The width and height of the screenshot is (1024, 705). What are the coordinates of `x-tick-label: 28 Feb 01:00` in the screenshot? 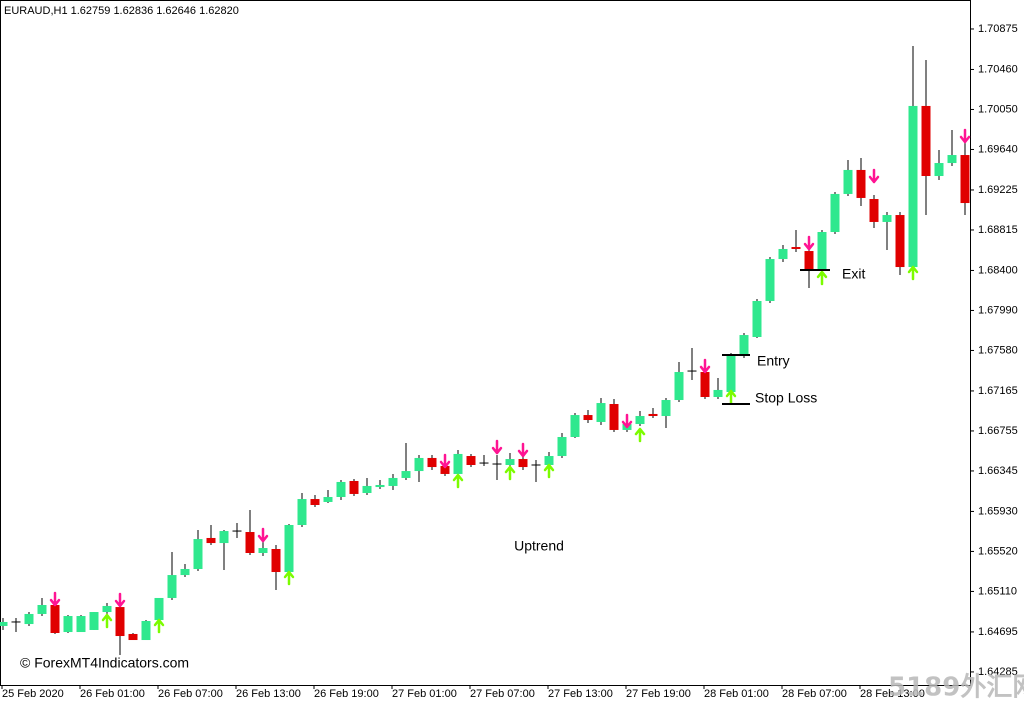 It's located at (736, 694).